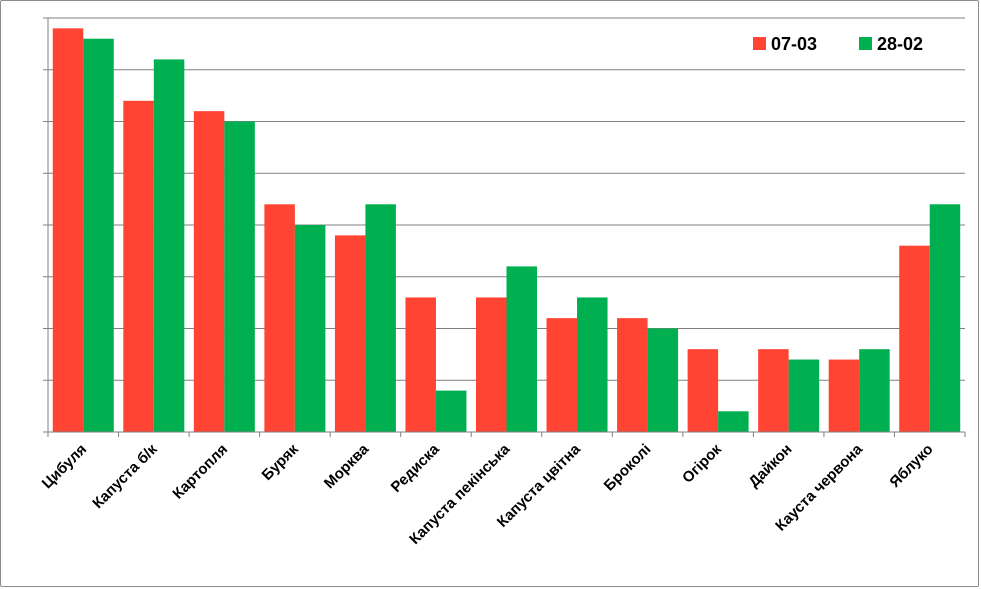 This screenshot has width=981, height=589. What do you see at coordinates (794, 44) in the screenshot?
I see `legend-label-07-03: 07-03` at bounding box center [794, 44].